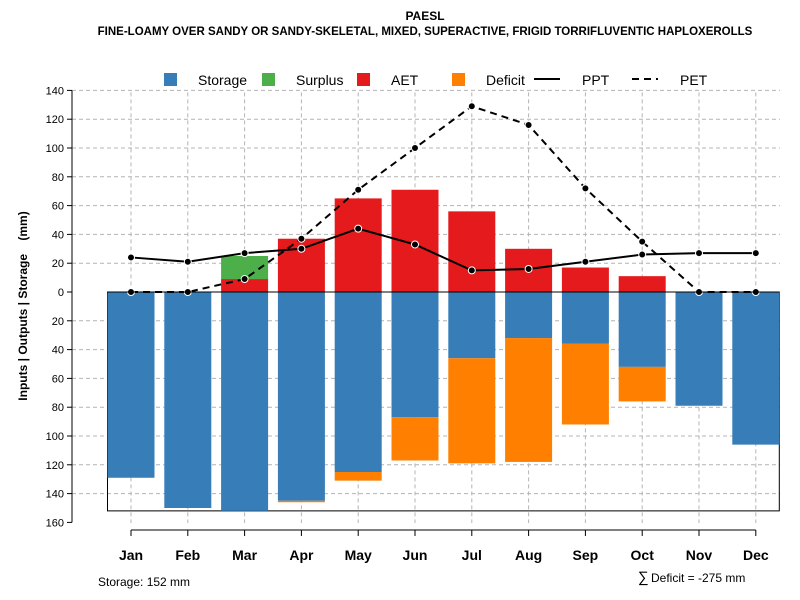 Image resolution: width=800 pixels, height=600 pixels. Describe the element at coordinates (187, 555) in the screenshot. I see `x-tick-label: Feb` at that location.